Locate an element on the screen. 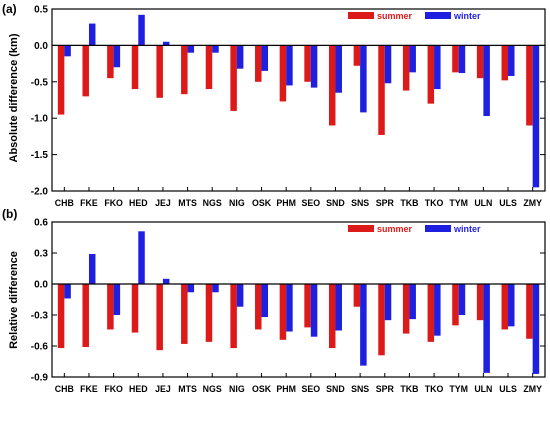 This screenshot has height=423, width=550. panel-b-label: (b) is located at coordinates (9, 214).